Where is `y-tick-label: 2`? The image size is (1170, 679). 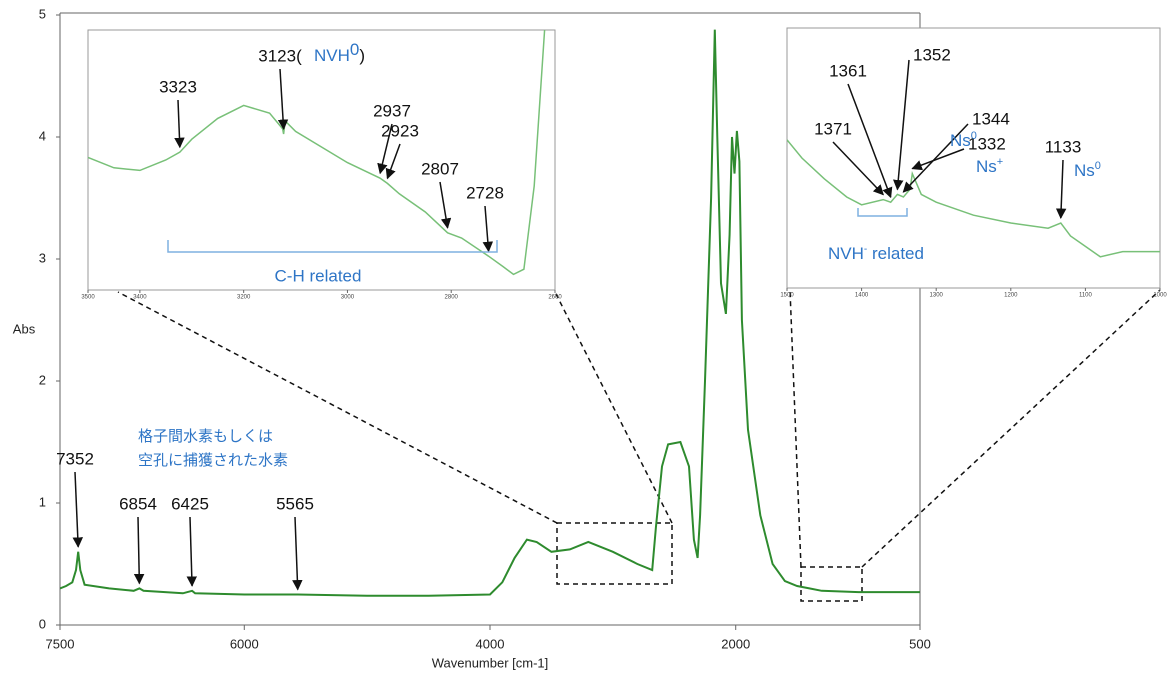
y-tick-label: 2 is located at coordinates (42, 379).